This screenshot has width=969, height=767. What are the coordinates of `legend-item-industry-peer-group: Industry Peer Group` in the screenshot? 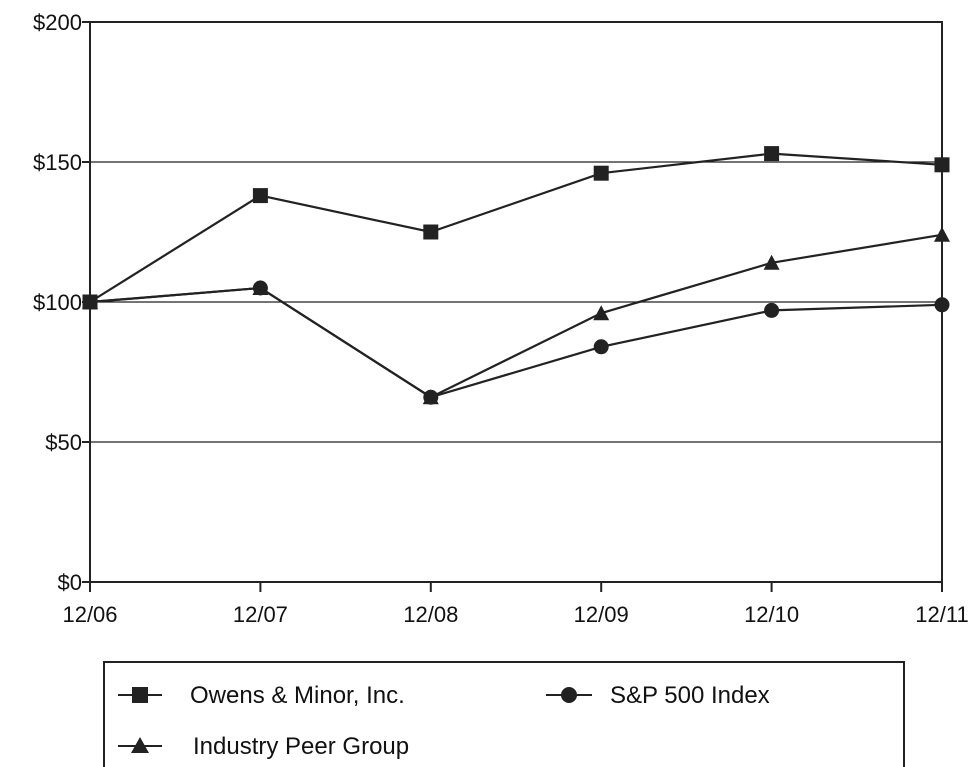 It's located at (263, 746).